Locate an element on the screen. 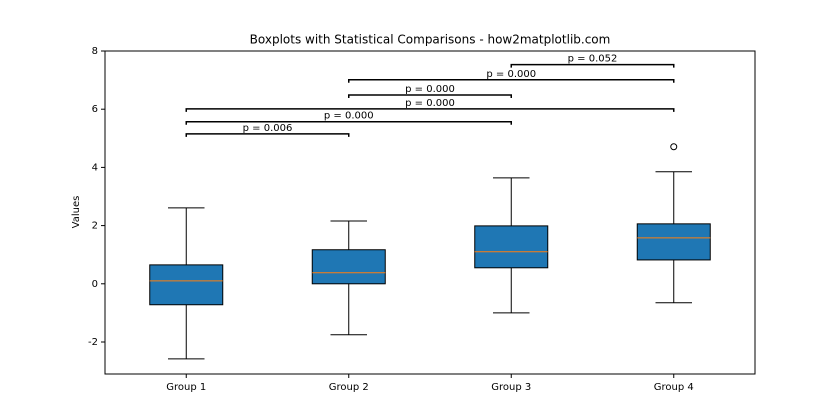 Image resolution: width=840 pixels, height=420 pixels. outlier is located at coordinates (674, 147).